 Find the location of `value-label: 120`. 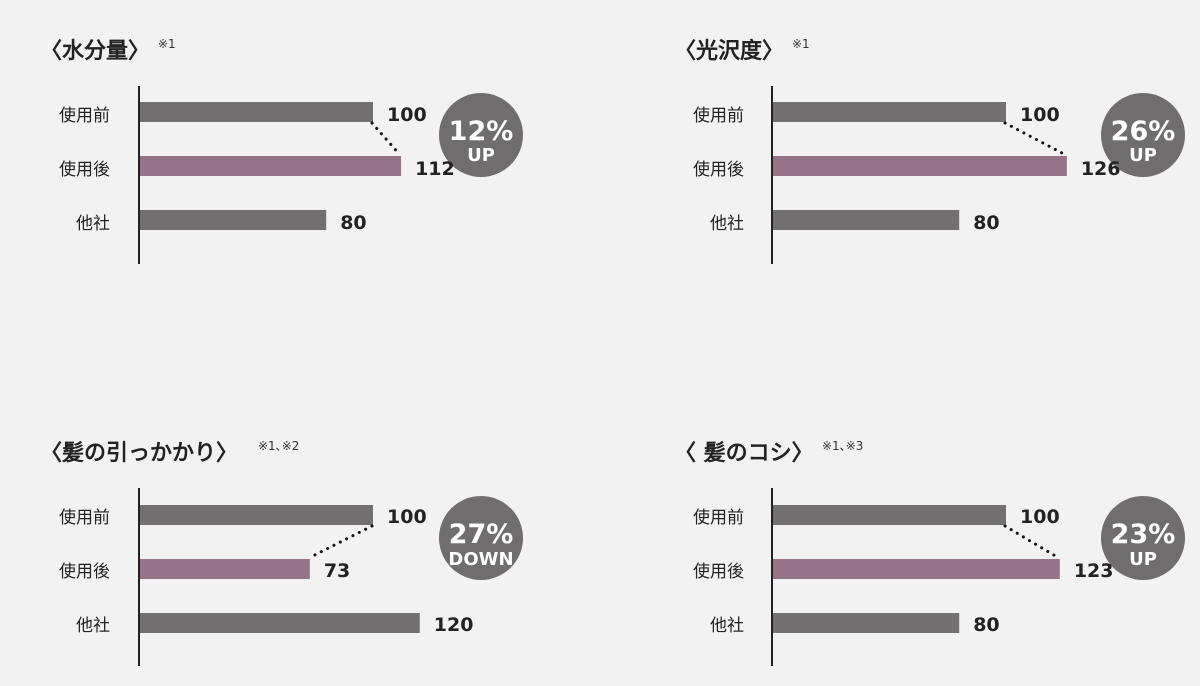

value-label: 120 is located at coordinates (454, 625).